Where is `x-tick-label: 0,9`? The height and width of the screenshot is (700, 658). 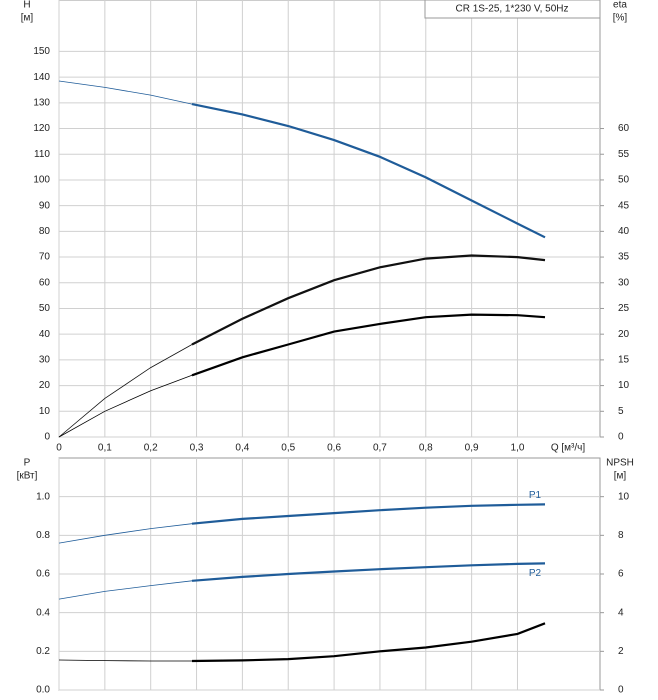
x-tick-label: 0,9 is located at coordinates (472, 448).